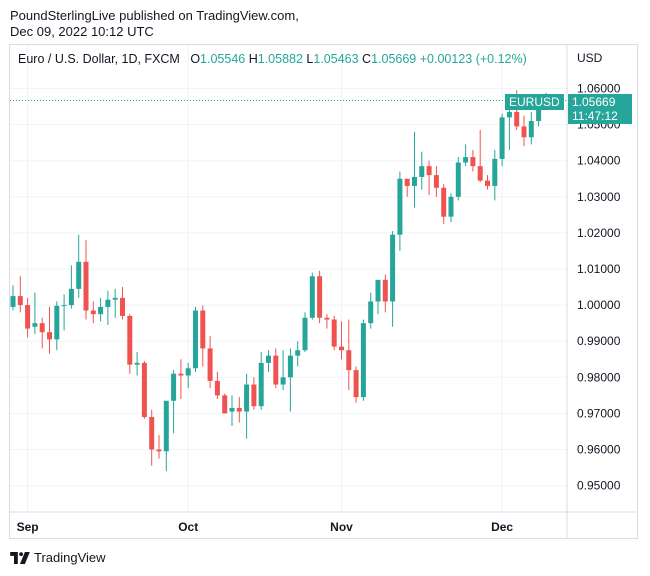 The image size is (650, 576). What do you see at coordinates (590, 58) in the screenshot?
I see `price-axis-currency: USD` at bounding box center [590, 58].